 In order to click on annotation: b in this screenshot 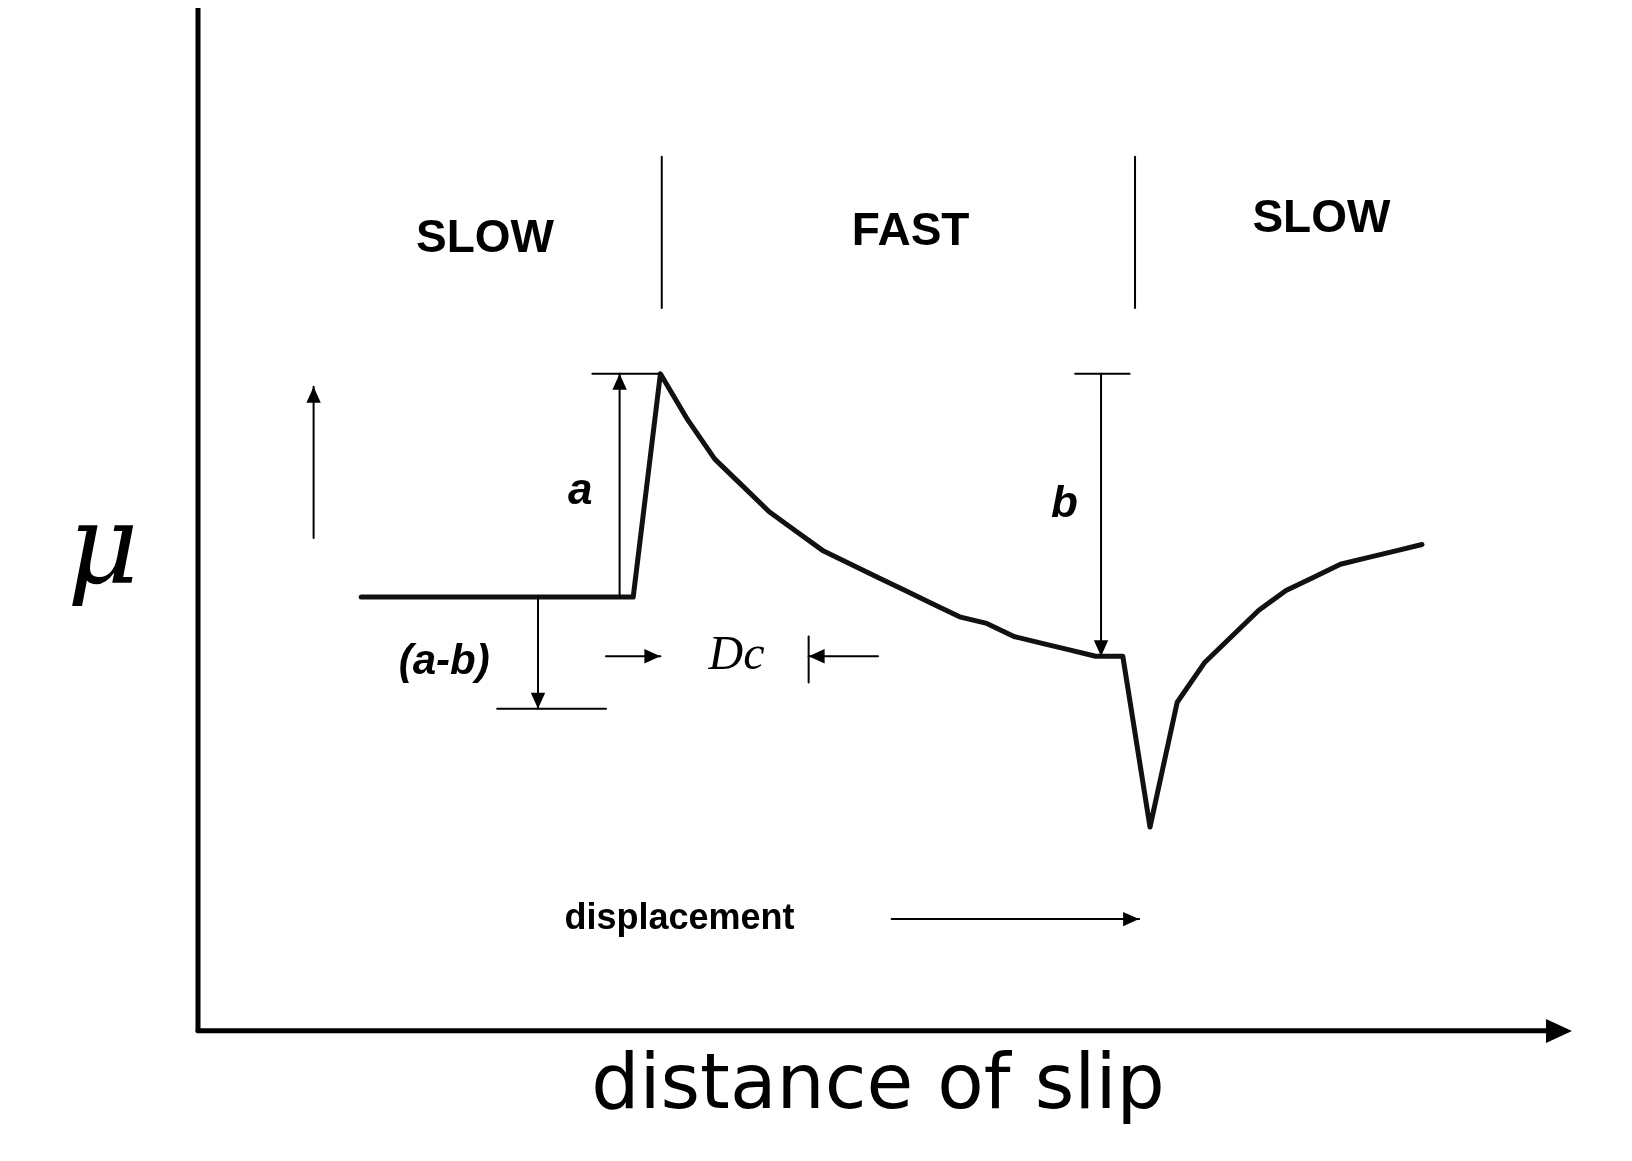, I will do `click(1064, 502)`.